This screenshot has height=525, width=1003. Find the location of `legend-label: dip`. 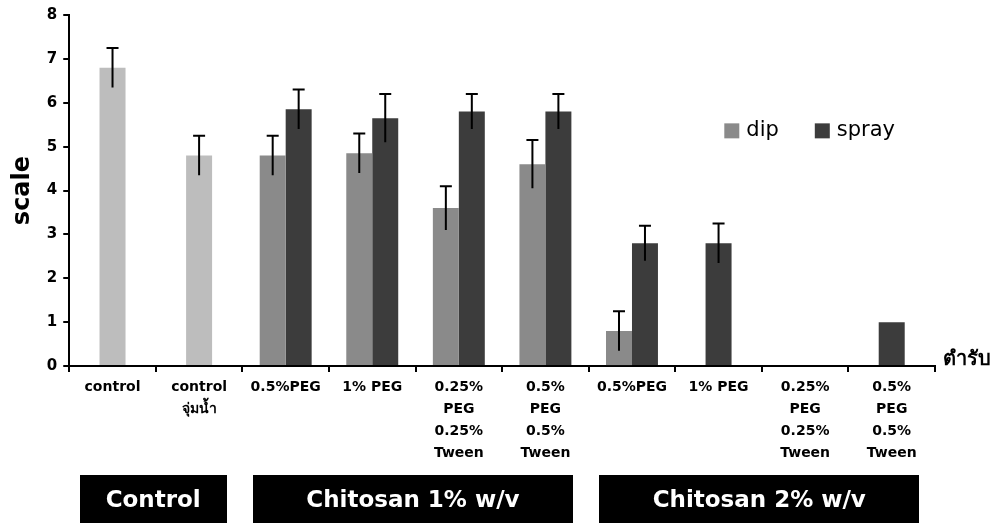

legend-label: dip is located at coordinates (762, 129).